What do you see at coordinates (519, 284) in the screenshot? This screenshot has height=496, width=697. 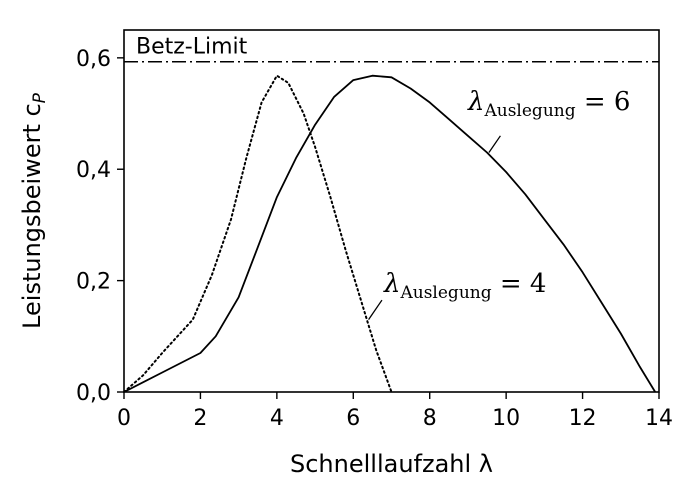 I see `annotation-lambda-4-value: = 4` at bounding box center [519, 284].